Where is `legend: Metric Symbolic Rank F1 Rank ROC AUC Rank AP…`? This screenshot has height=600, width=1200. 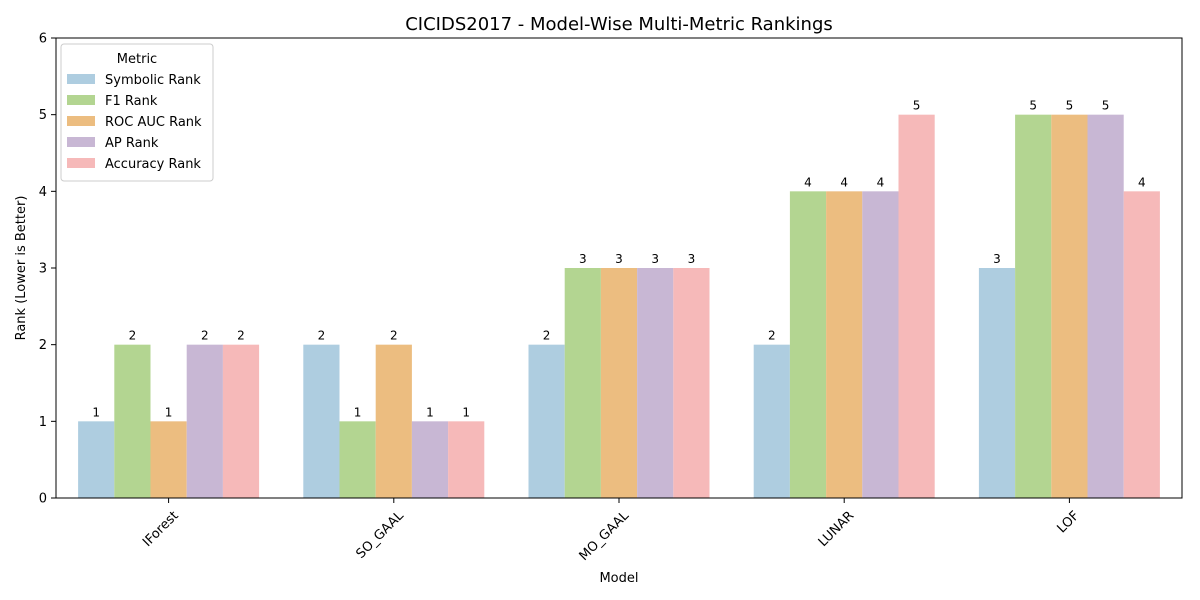 legend: Metric Symbolic Rank F1 Rank ROC AUC Rank AP… is located at coordinates (137, 112).